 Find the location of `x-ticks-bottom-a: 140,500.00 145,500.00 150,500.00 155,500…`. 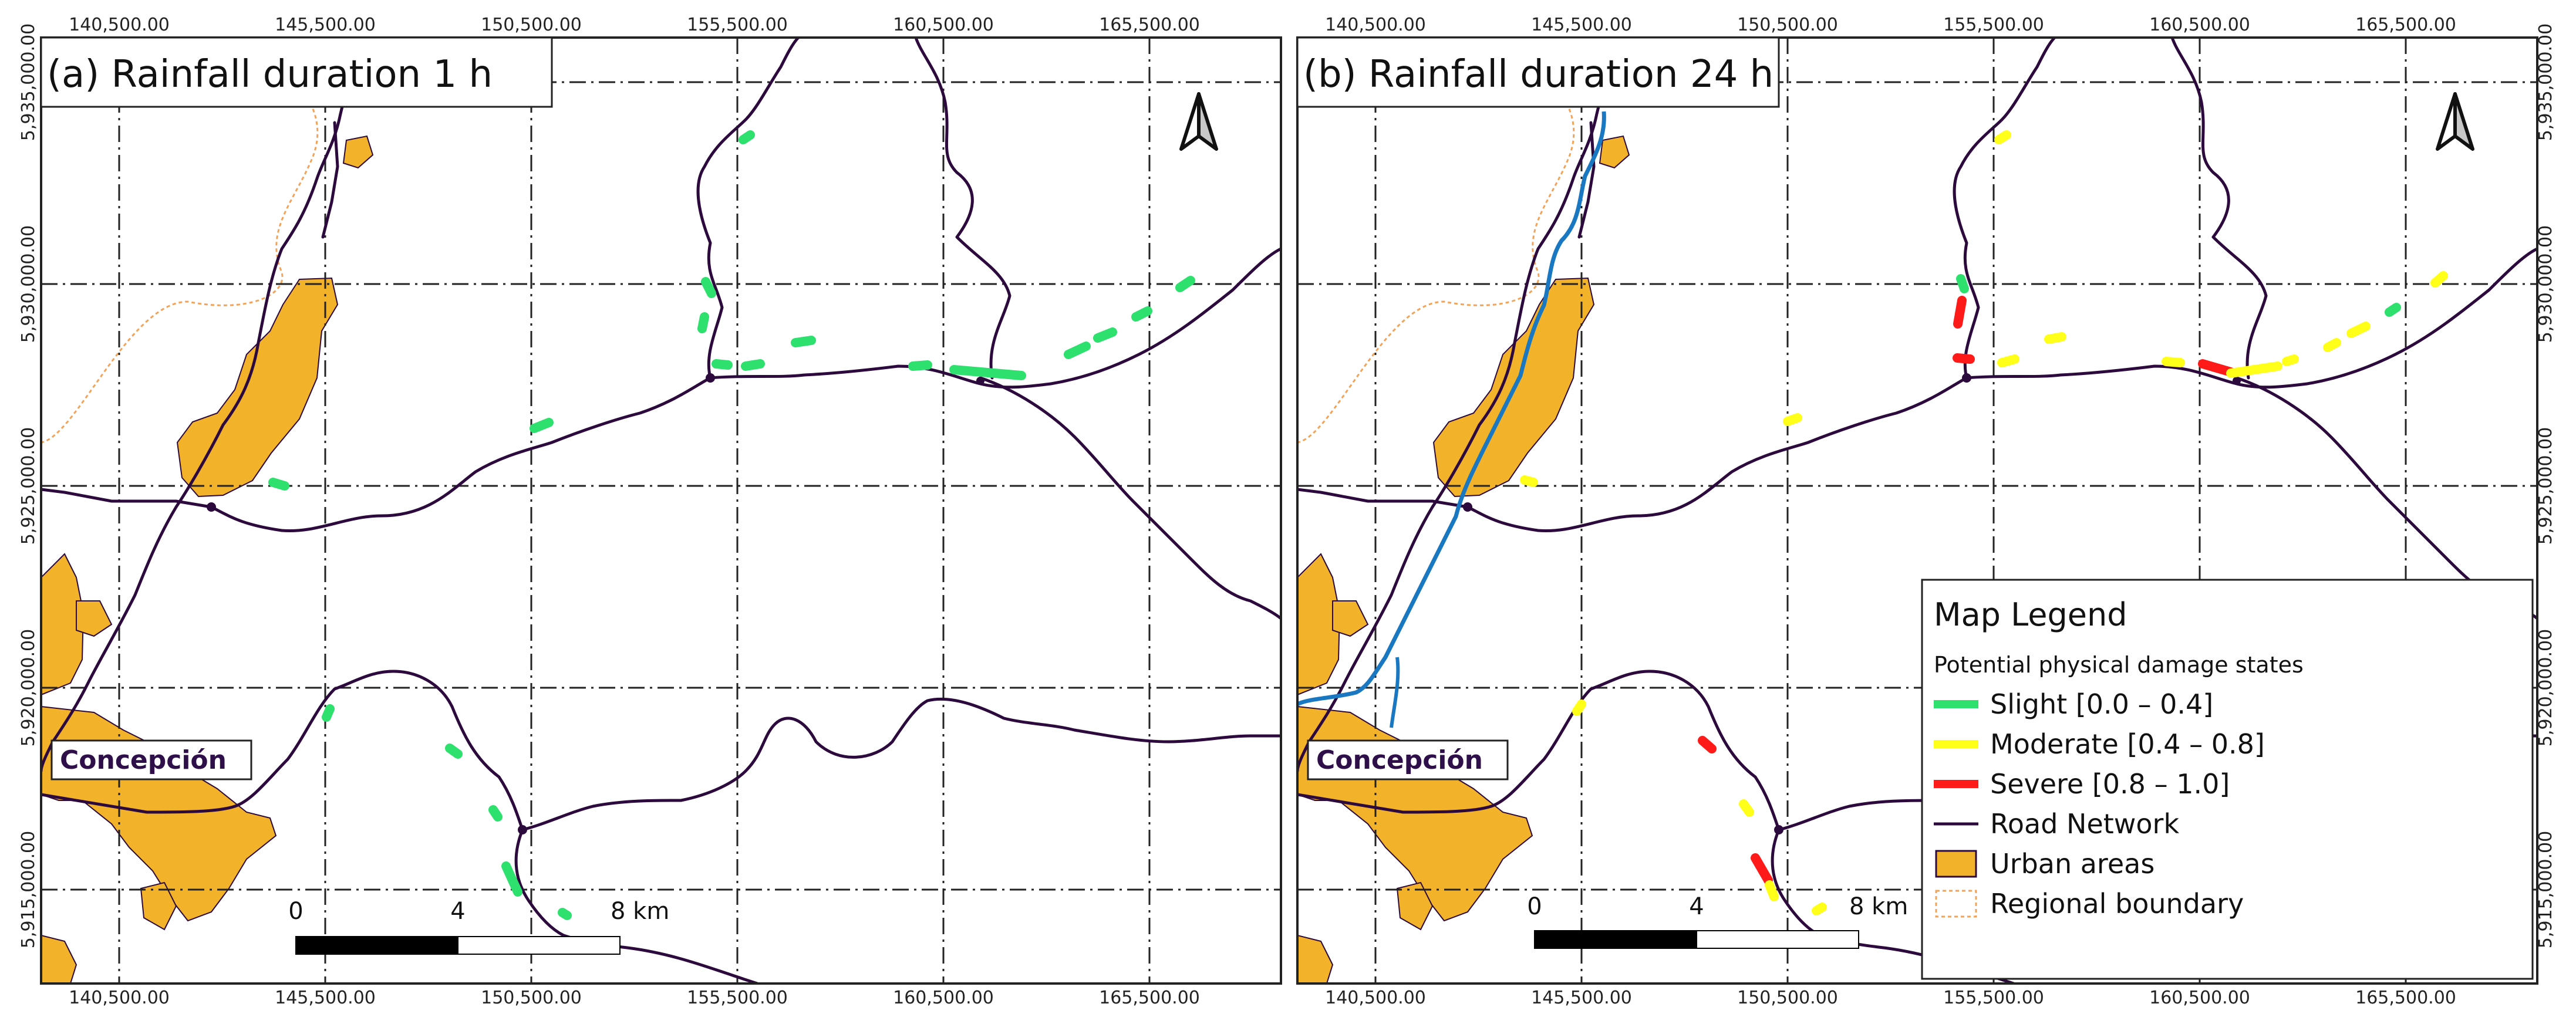

x-ticks-bottom-a: 140,500.00 145,500.00 150,500.00 155,500… is located at coordinates (634, 998).